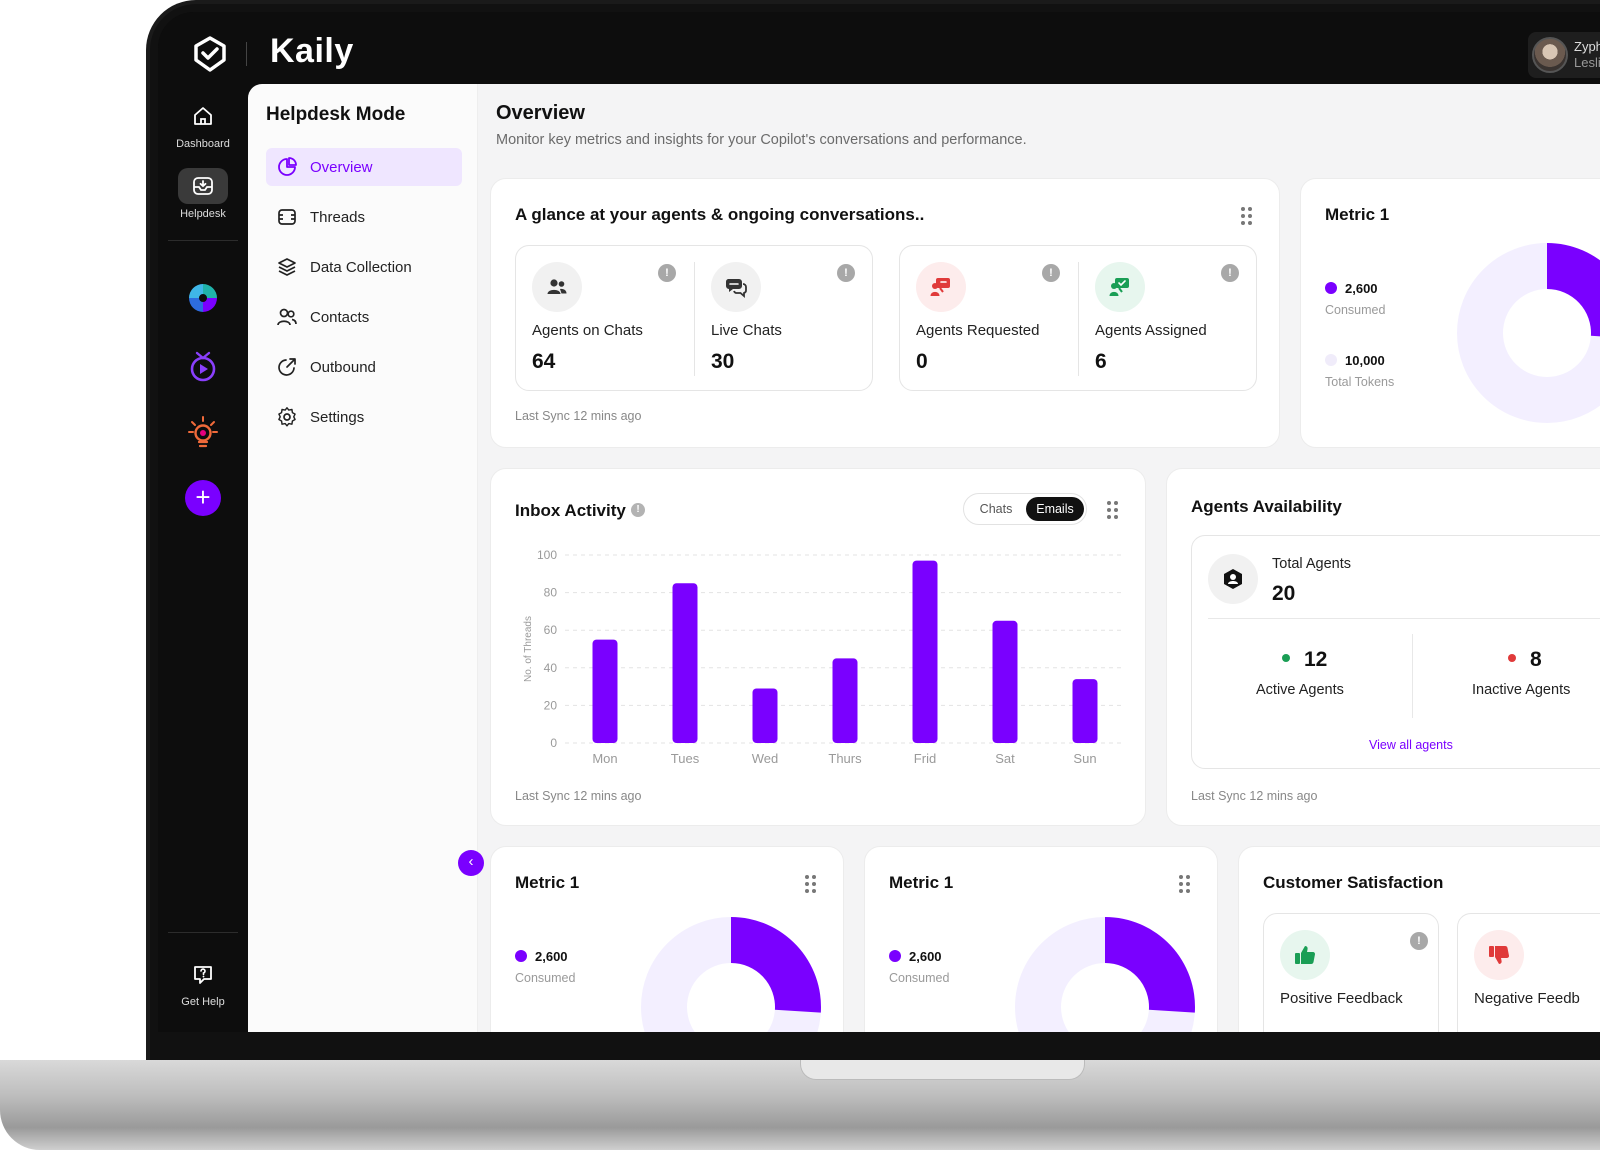 Image resolution: width=1600 pixels, height=1150 pixels. I want to click on add-app-button: +, so click(203, 498).